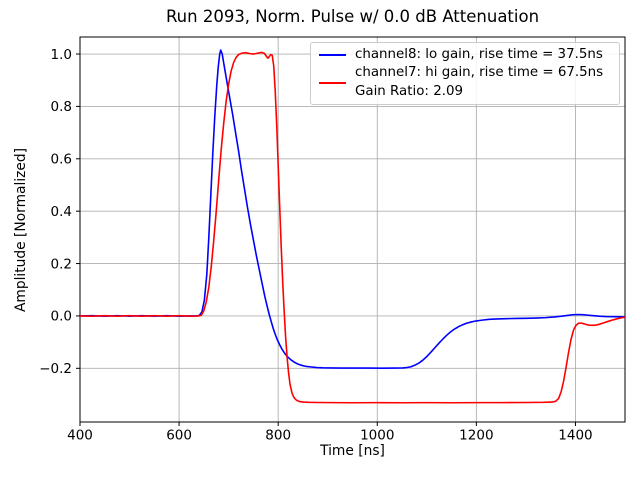  I want to click on legend-label-channel7: channel7: hi gain, rise time = 67.5ns, so click(479, 73).